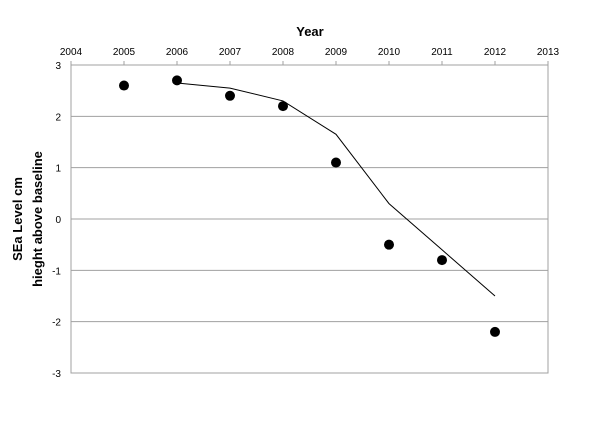  I want to click on y-tick-label: 3, so click(58, 66).